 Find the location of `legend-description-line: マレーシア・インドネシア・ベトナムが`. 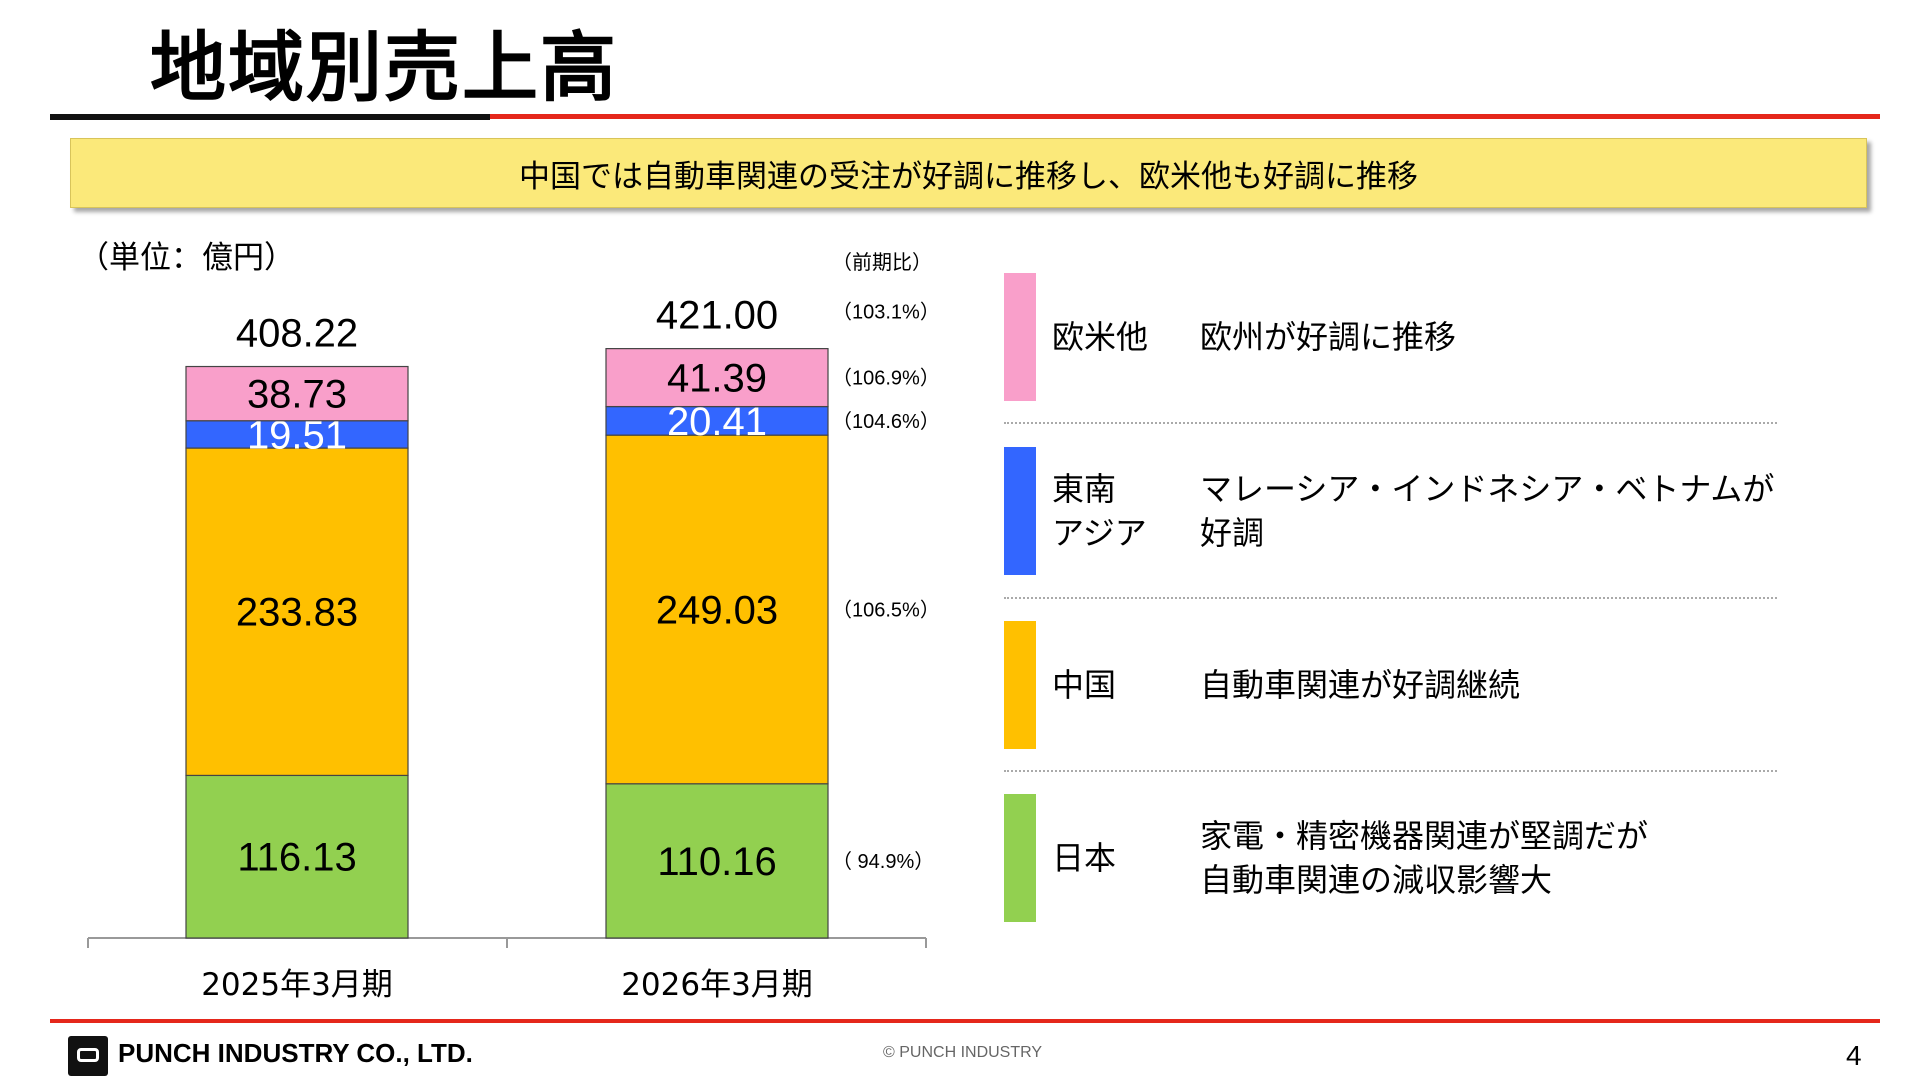

legend-description-line: マレーシア・インドネシア・ベトナムが is located at coordinates (1487, 489).